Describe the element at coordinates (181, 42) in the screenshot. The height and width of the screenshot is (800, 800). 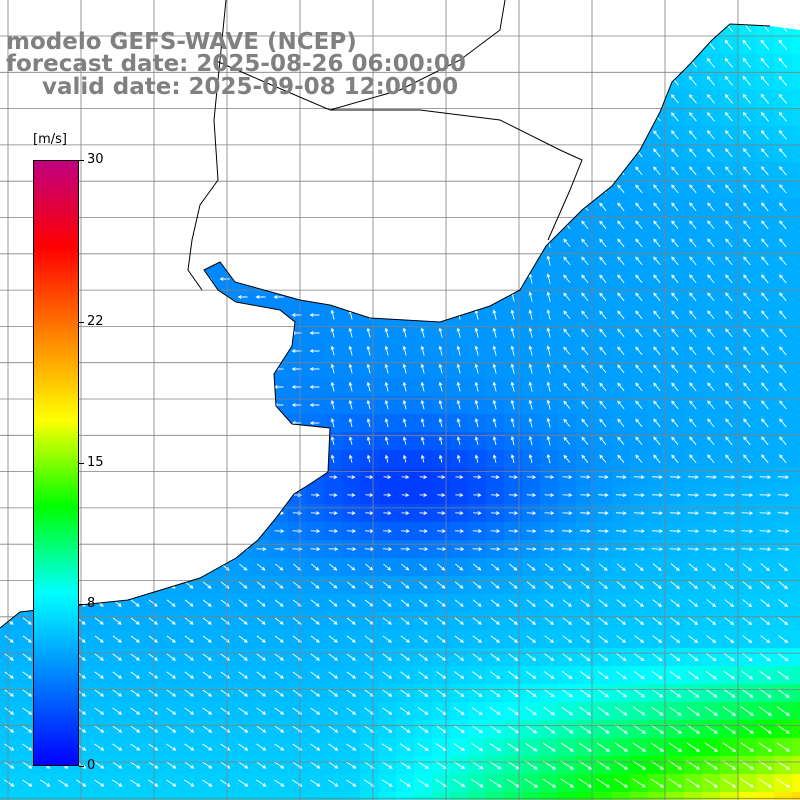
I see `model-title: modelo GEFS-WAVE (NCEP)` at that location.